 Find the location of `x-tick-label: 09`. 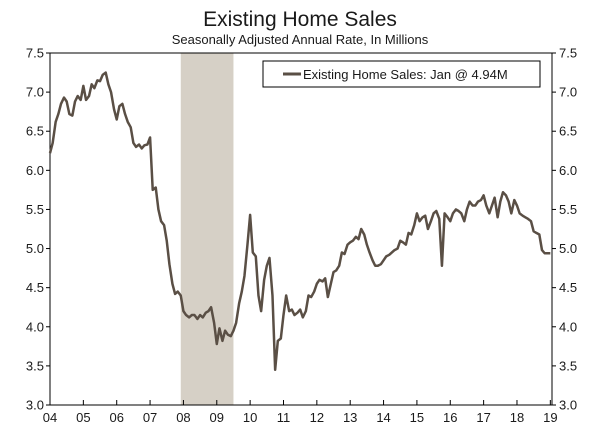

x-tick-label: 09 is located at coordinates (217, 417).